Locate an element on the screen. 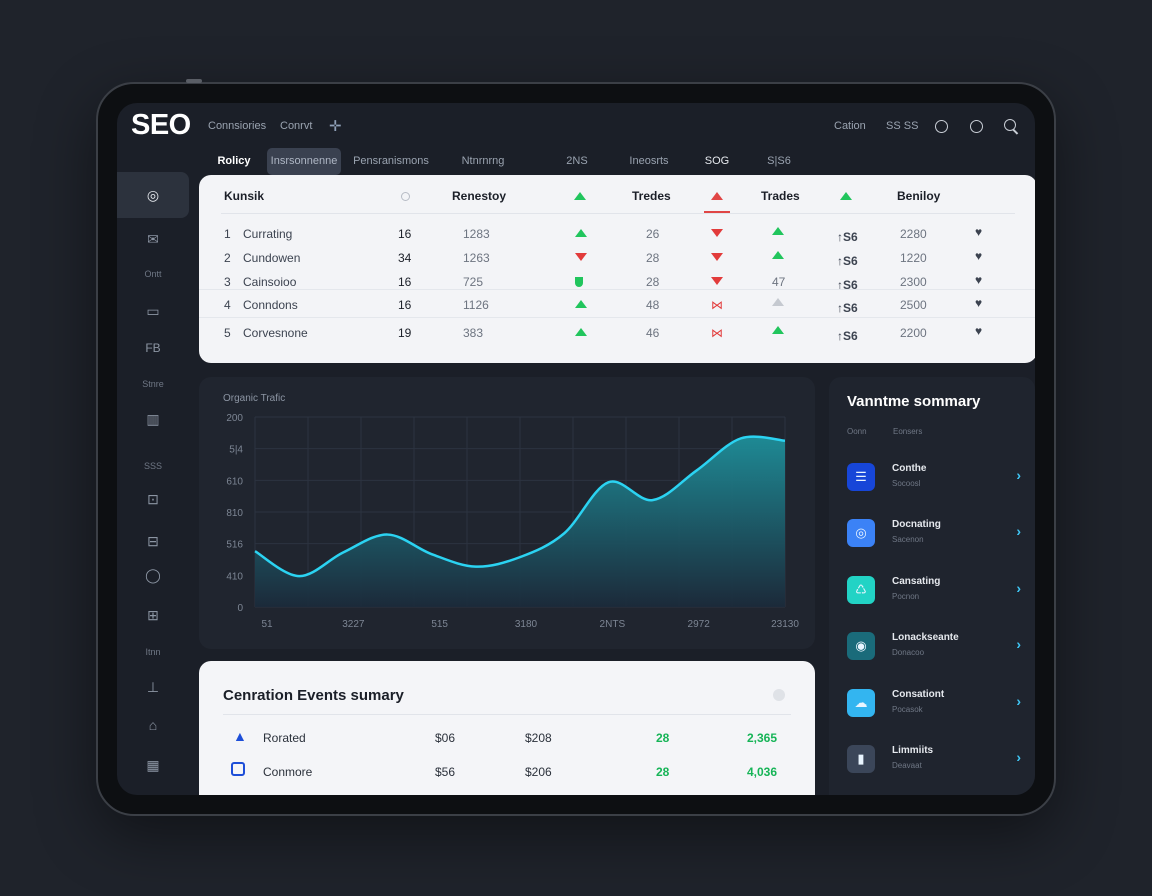 This screenshot has width=1152, height=896. chart-icon: ⊞ is located at coordinates (153, 615).